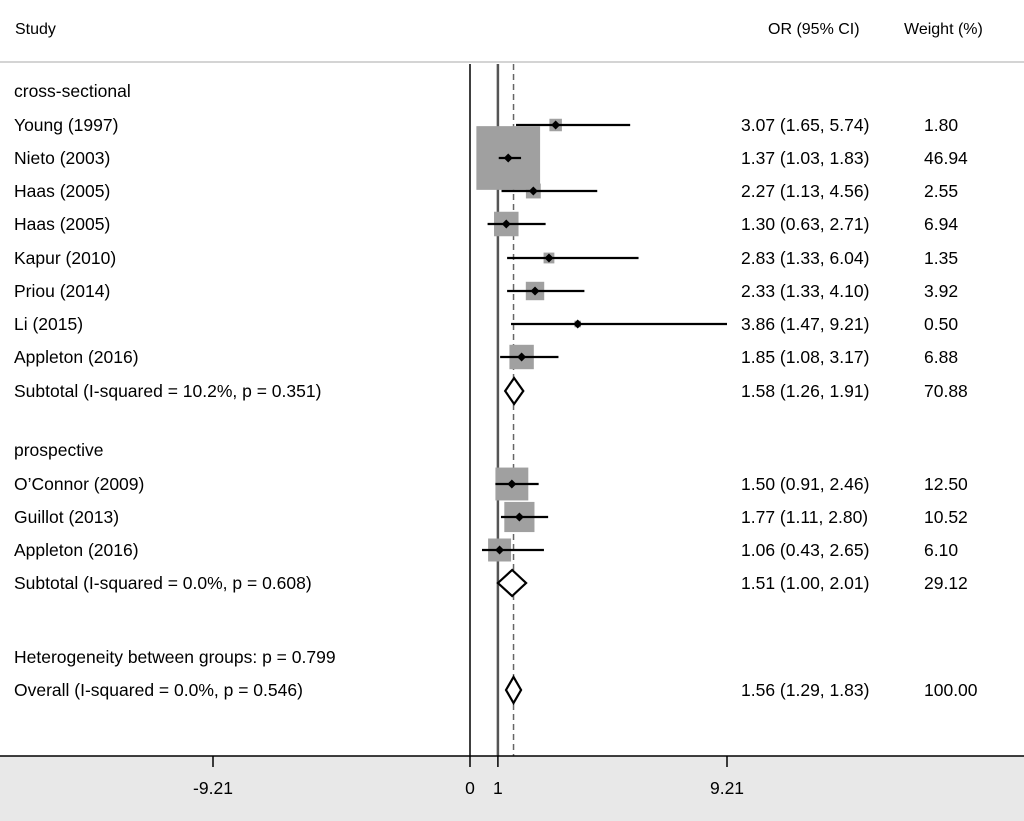 This screenshot has height=821, width=1024. I want to click on x-tick-label: -9.21, so click(213, 788).